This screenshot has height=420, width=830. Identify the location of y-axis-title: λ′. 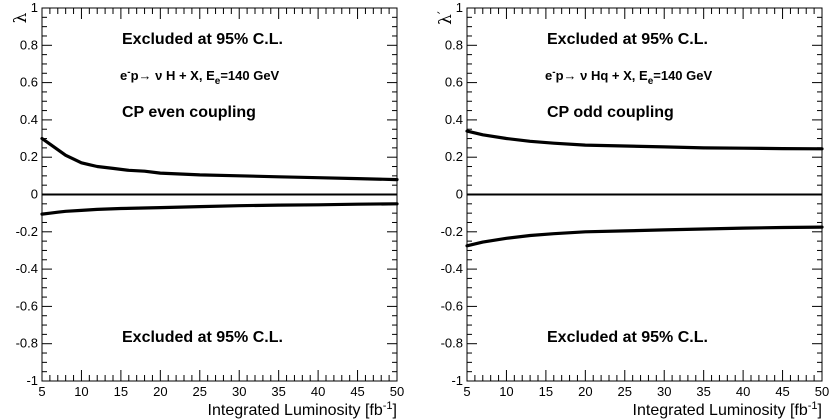
(446, 18).